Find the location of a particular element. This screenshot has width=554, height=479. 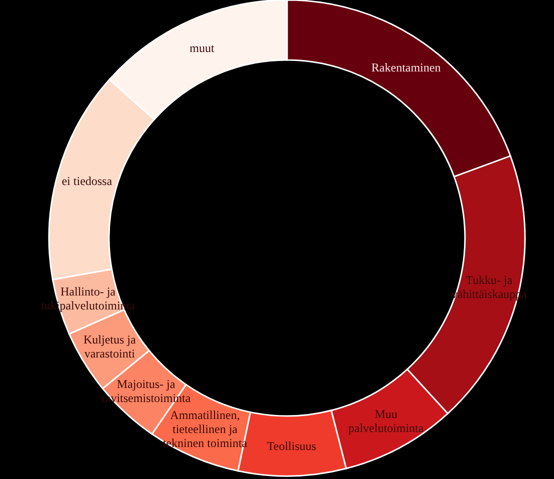

slice-label: Rakentaminen is located at coordinates (406, 67).